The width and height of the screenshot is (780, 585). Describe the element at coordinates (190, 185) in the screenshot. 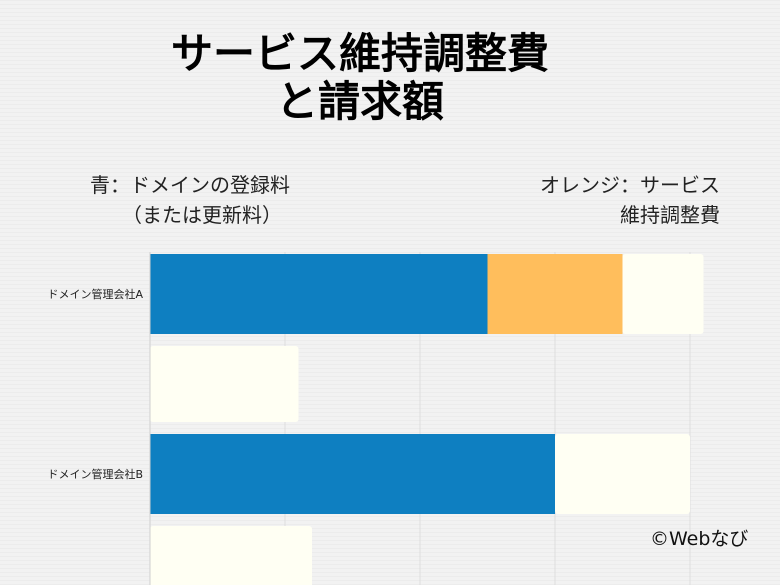

I see `legend-blue-line1: 青：ドメインの登録料` at that location.